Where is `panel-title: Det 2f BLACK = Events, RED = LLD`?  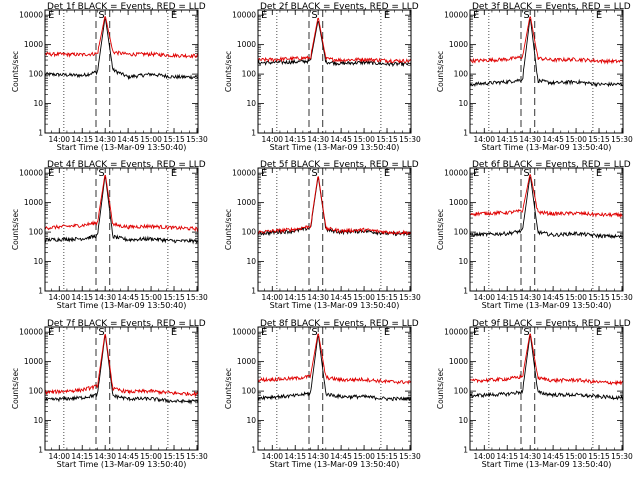
panel-title: Det 2f BLACK = Events, RED = LLD is located at coordinates (339, 7).